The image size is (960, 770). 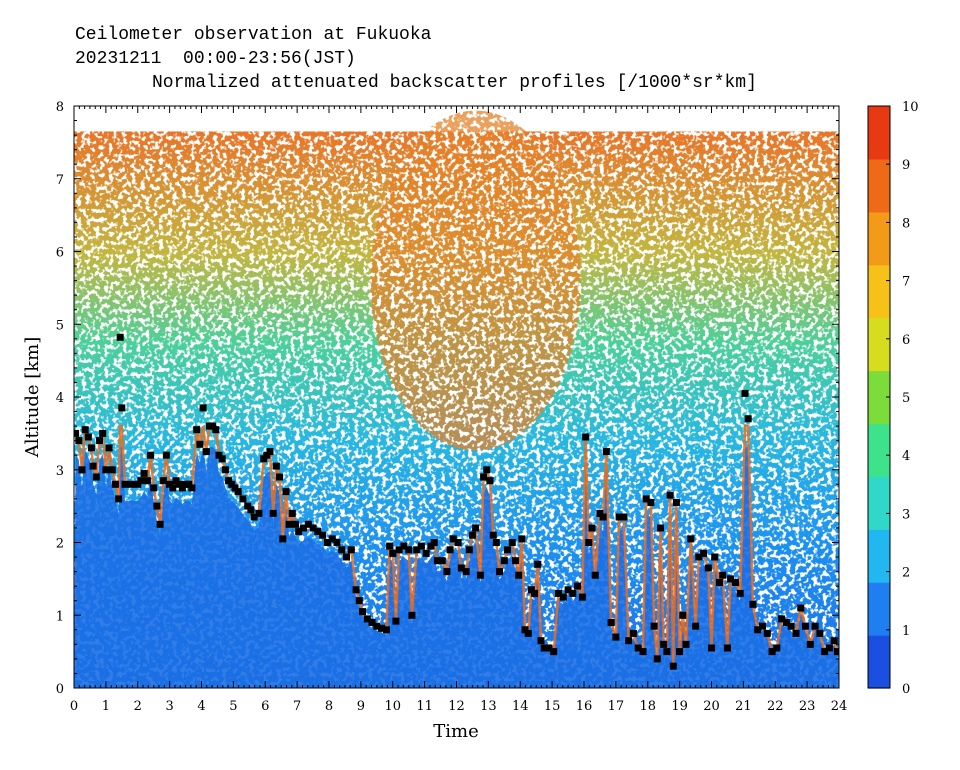 I want to click on x-tick-label: 22, so click(x=775, y=706).